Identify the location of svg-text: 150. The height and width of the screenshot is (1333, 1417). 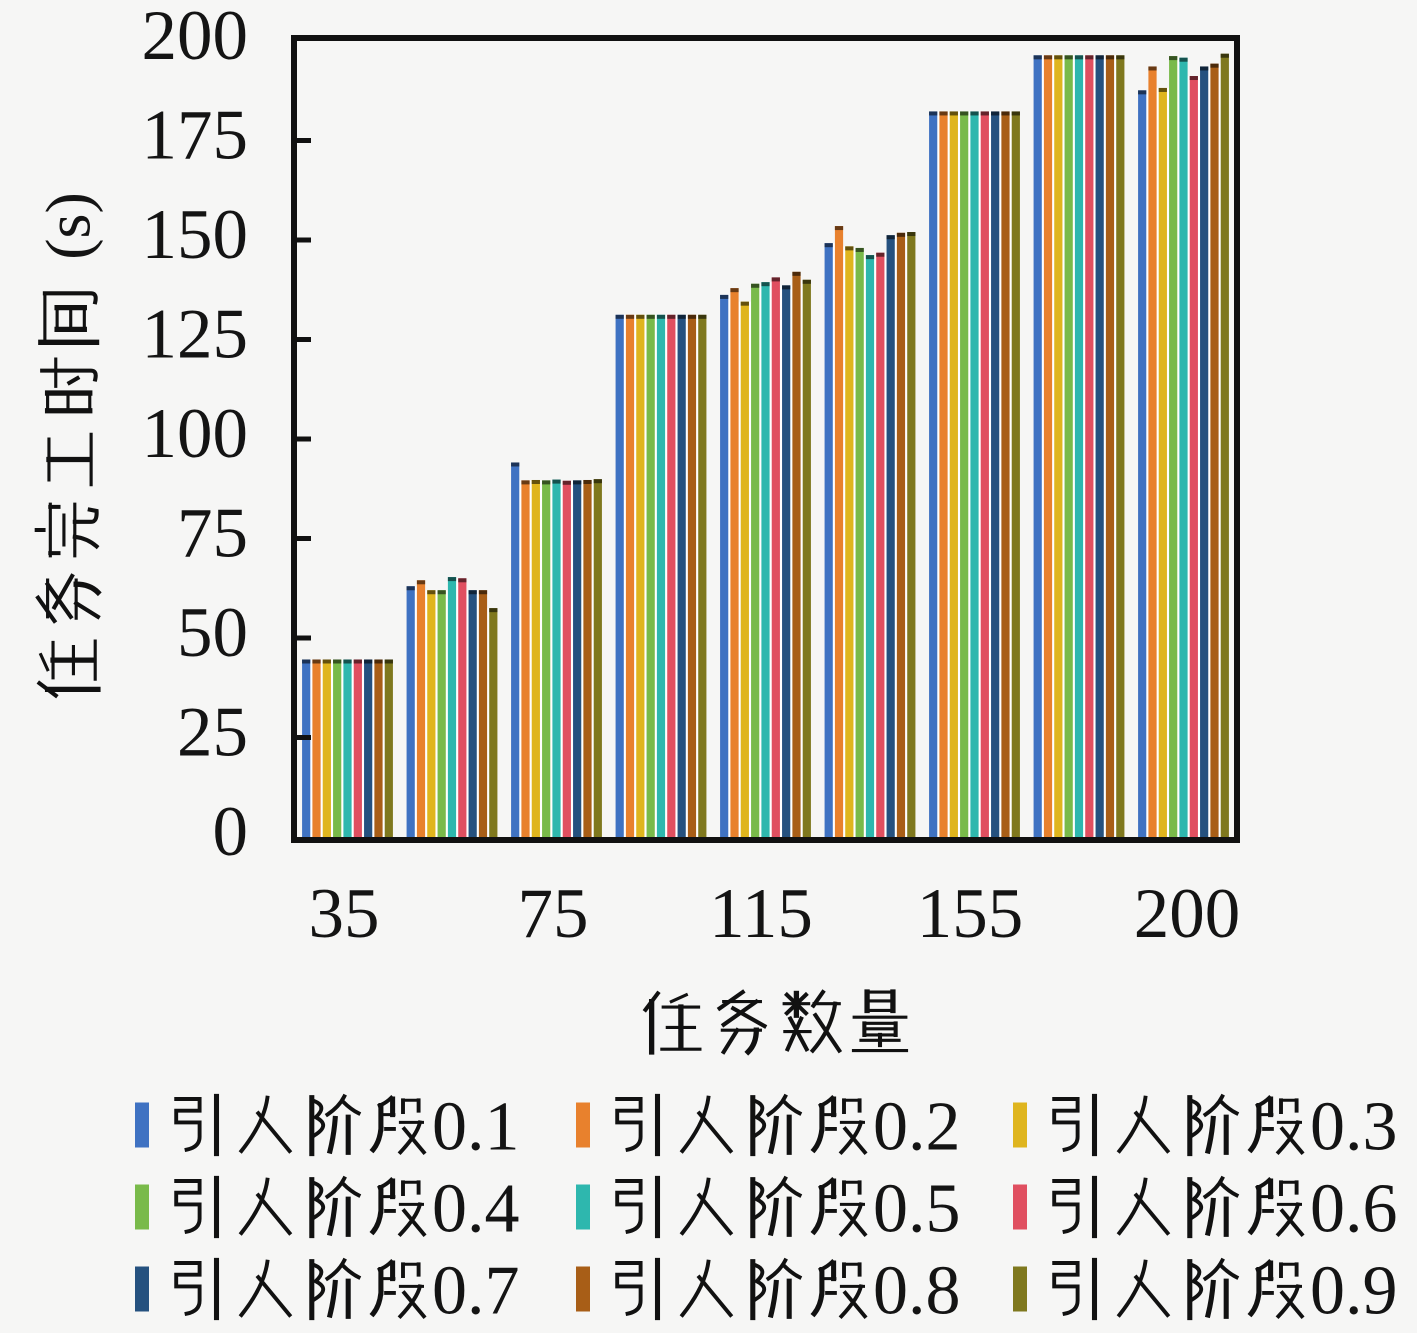
(195, 235).